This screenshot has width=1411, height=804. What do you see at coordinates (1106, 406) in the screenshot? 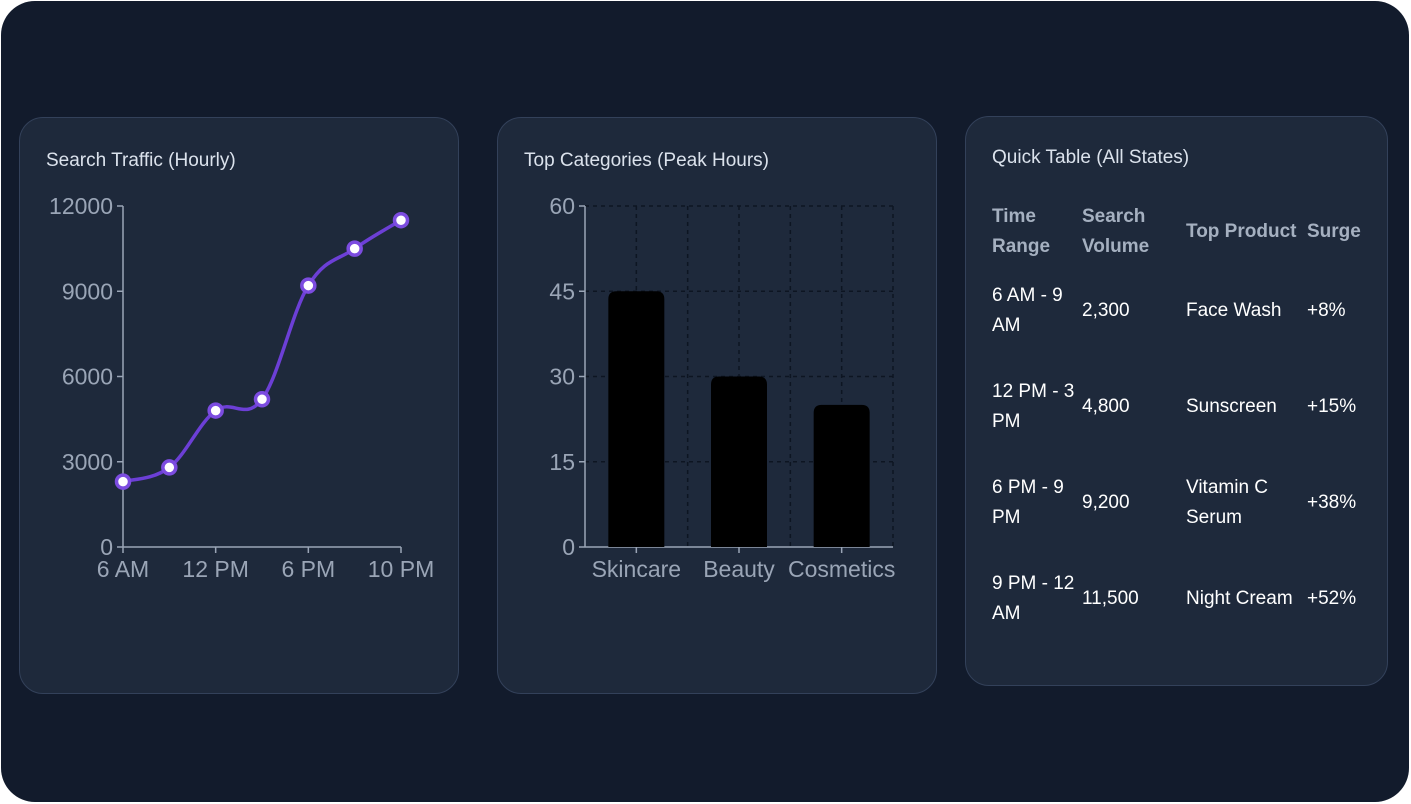
I see `cell-search-volume: 4,800` at bounding box center [1106, 406].